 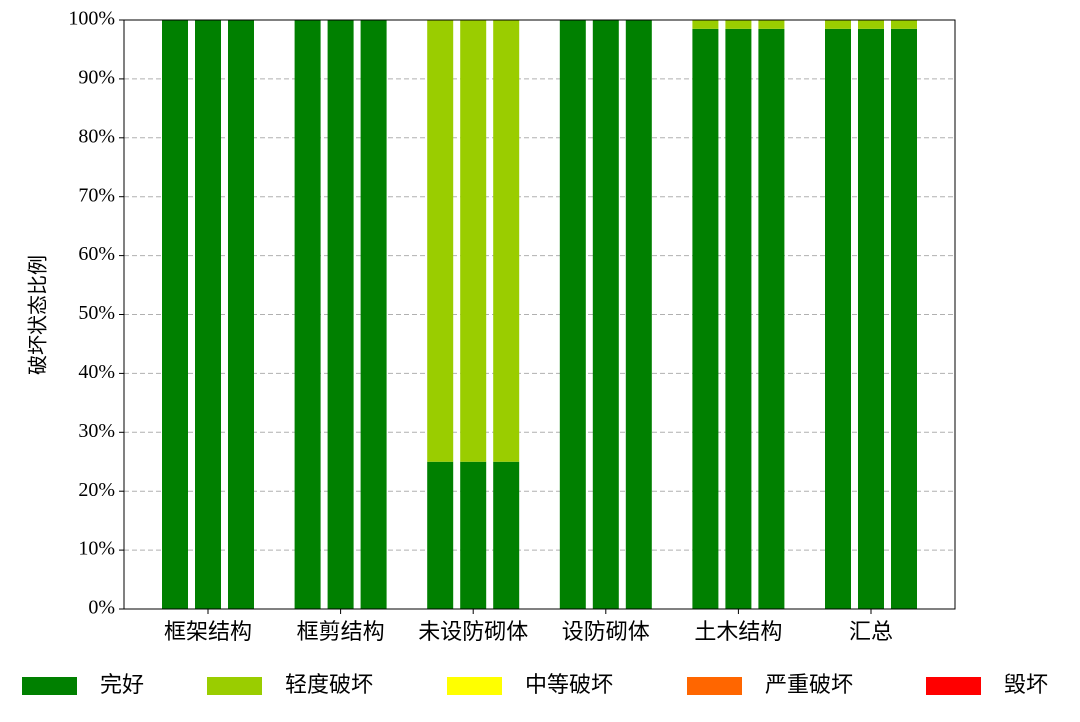 What do you see at coordinates (96, 195) in the screenshot?
I see `y-tick-label: 70%` at bounding box center [96, 195].